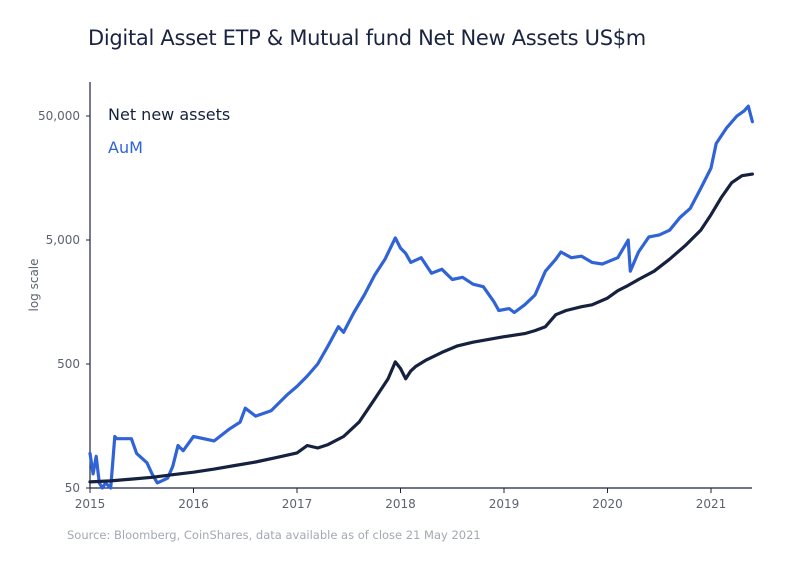 Image resolution: width=798 pixels, height=566 pixels. What do you see at coordinates (125, 147) in the screenshot?
I see `legend-aum: AuM` at bounding box center [125, 147].